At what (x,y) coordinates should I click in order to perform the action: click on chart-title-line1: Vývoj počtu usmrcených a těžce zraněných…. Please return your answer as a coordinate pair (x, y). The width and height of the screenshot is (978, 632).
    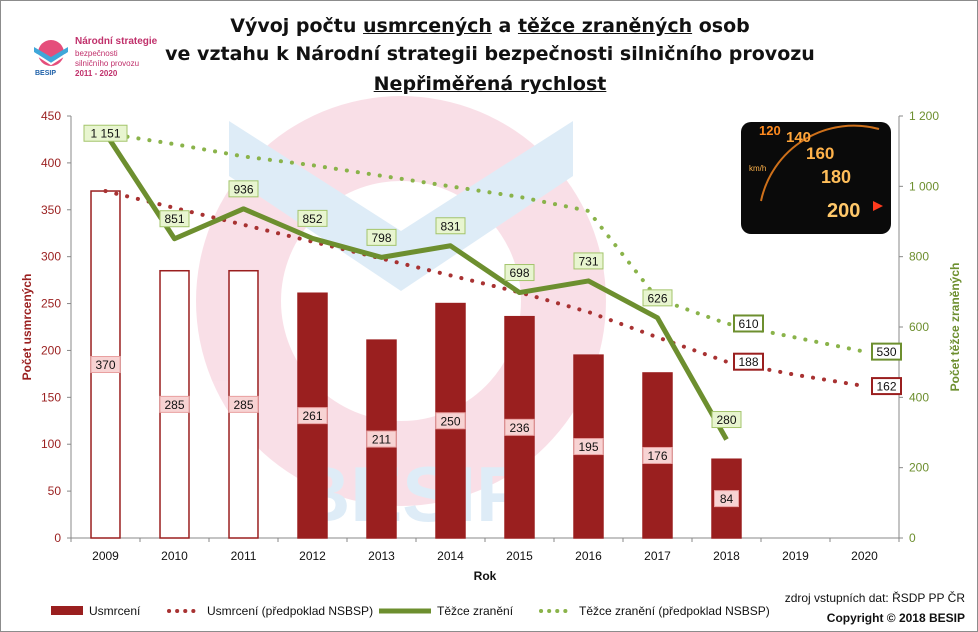
    Looking at the image, I should click on (489, 26).